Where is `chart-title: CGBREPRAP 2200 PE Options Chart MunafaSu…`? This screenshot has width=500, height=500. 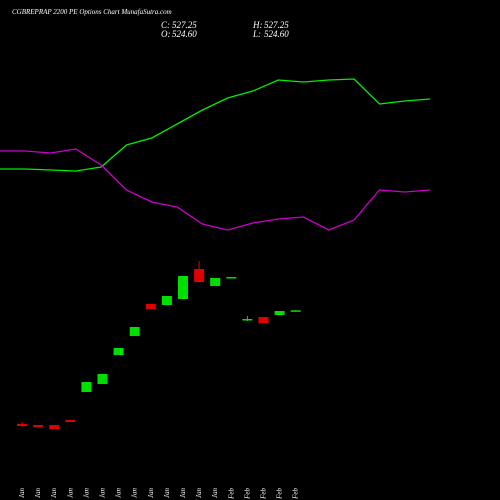 chart-title: CGBREPRAP 2200 PE Options Chart MunafaSu… is located at coordinates (92, 12).